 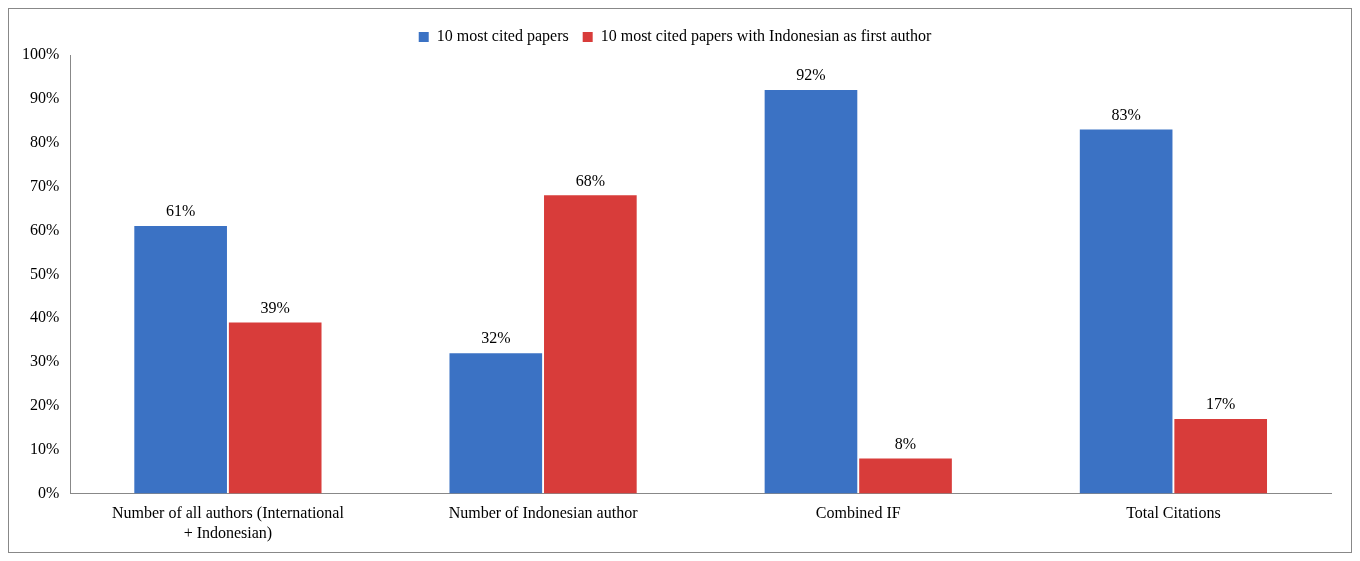 What do you see at coordinates (45, 273) in the screenshot?
I see `y-tick-label: 50%` at bounding box center [45, 273].